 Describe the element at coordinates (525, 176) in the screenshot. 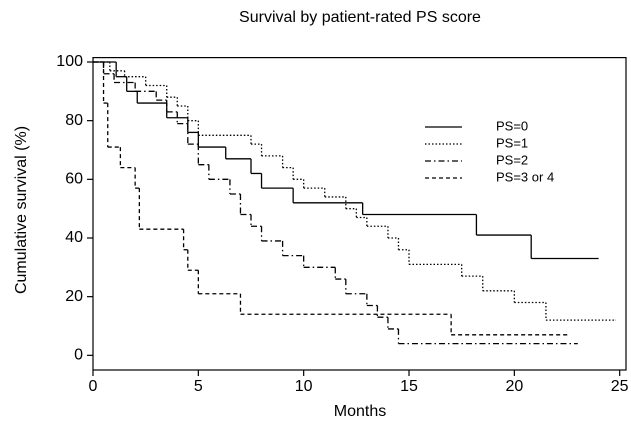

I see `legend-label: PS=3 or 4` at that location.